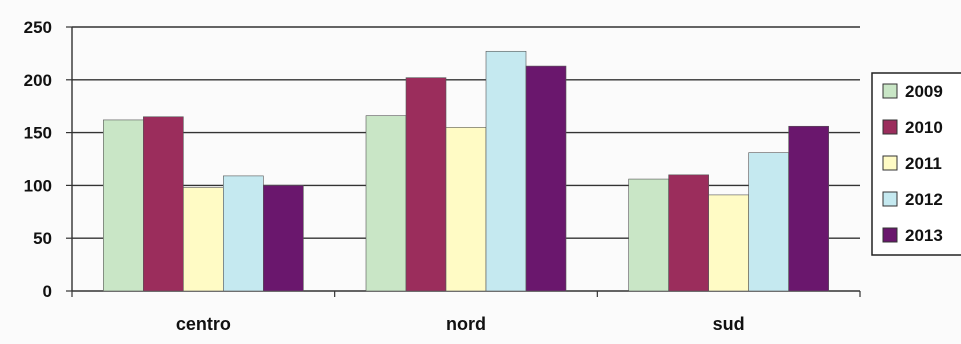 The width and height of the screenshot is (961, 344). What do you see at coordinates (768, 222) in the screenshot?
I see `bar-sud-2012` at bounding box center [768, 222].